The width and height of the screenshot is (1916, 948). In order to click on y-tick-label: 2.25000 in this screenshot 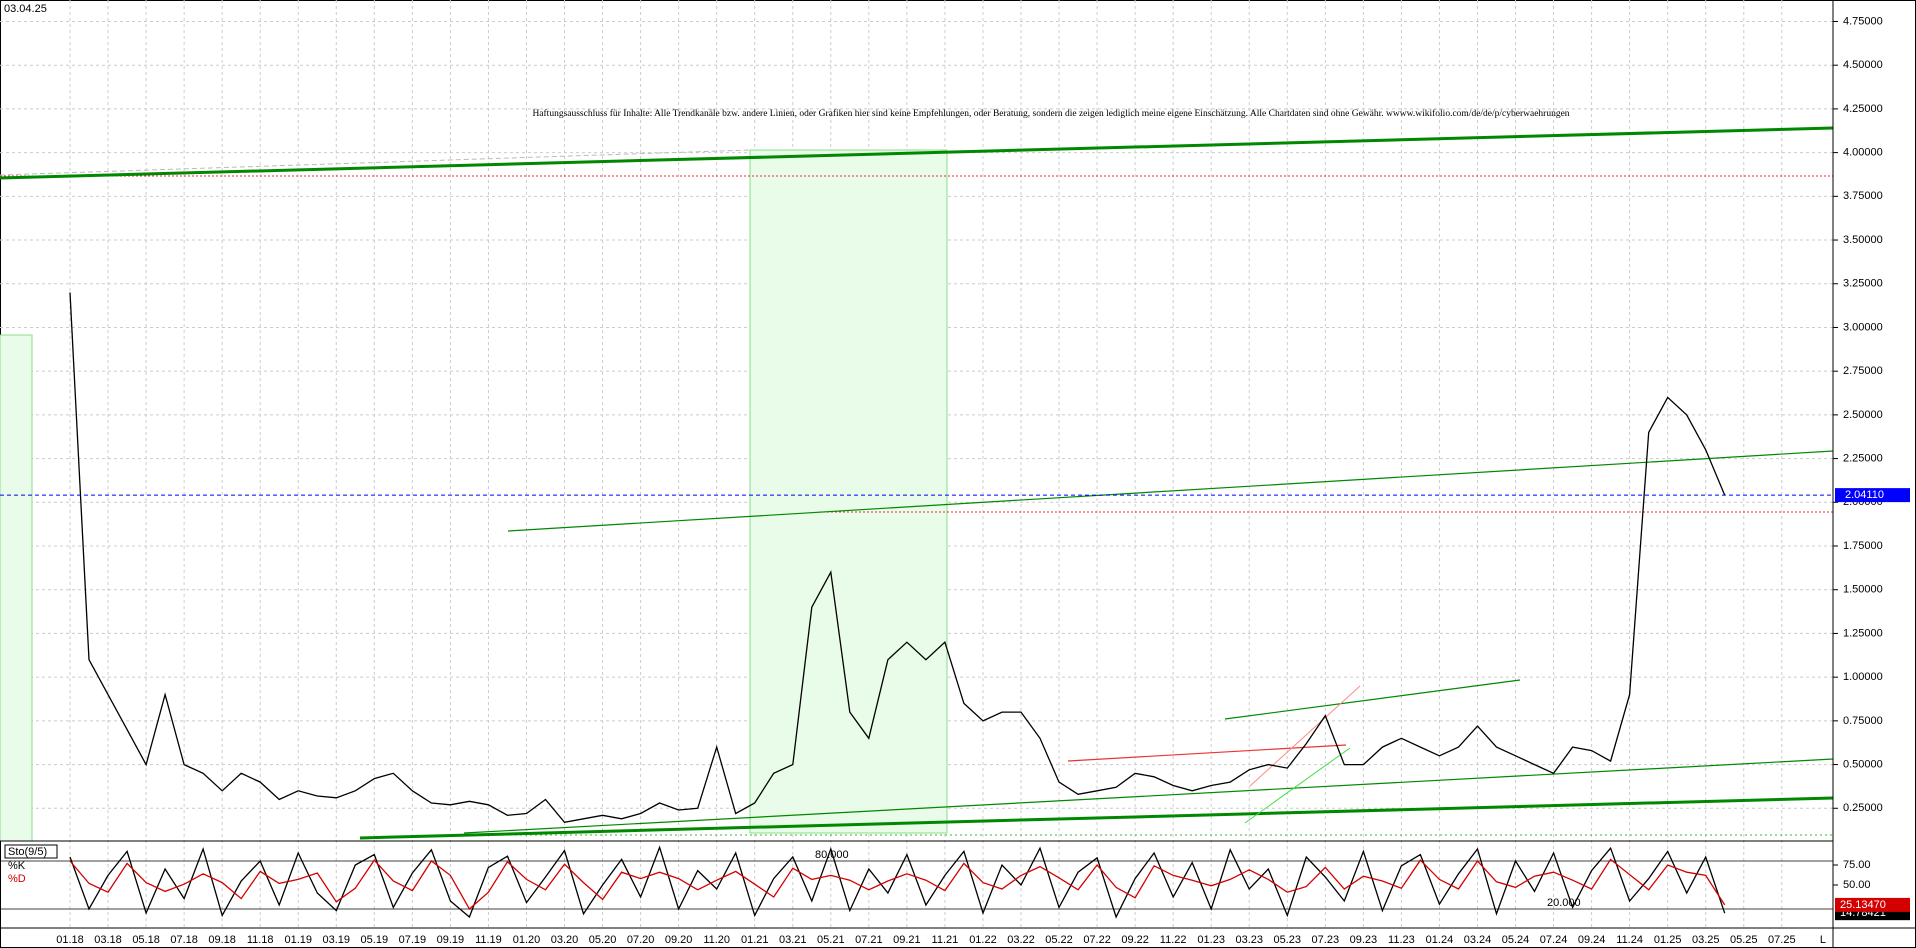, I will do `click(1863, 458)`.